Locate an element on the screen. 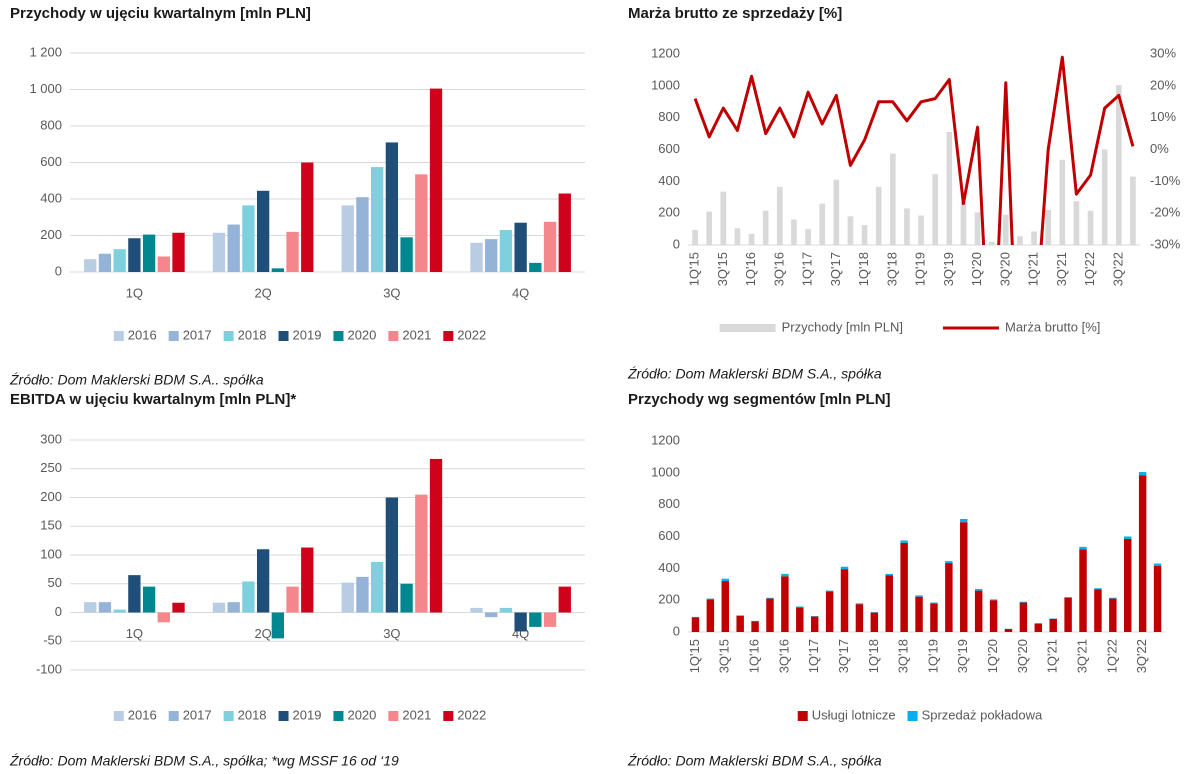 The height and width of the screenshot is (774, 1200). legend-label: Marża brutto [%] is located at coordinates (1052, 326).